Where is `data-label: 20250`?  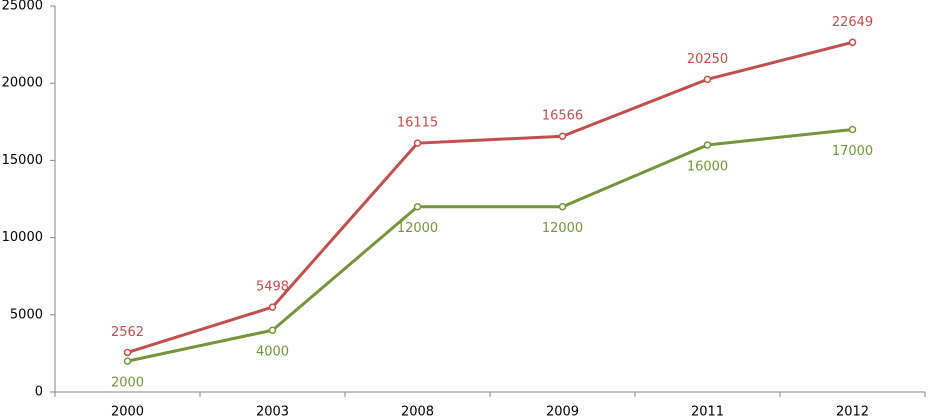 data-label: 20250 is located at coordinates (707, 59).